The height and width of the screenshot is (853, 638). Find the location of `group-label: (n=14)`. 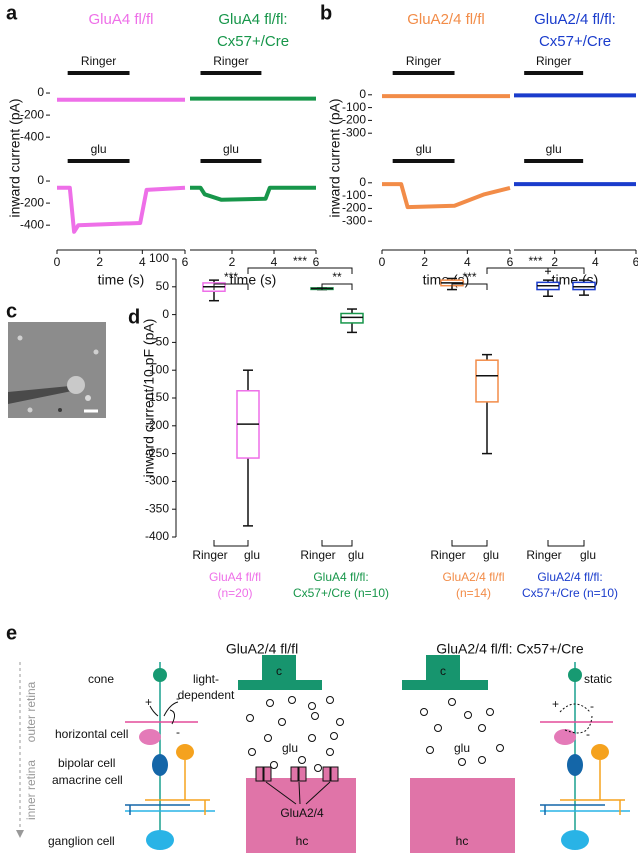

group-label: (n=14) is located at coordinates (473, 593).